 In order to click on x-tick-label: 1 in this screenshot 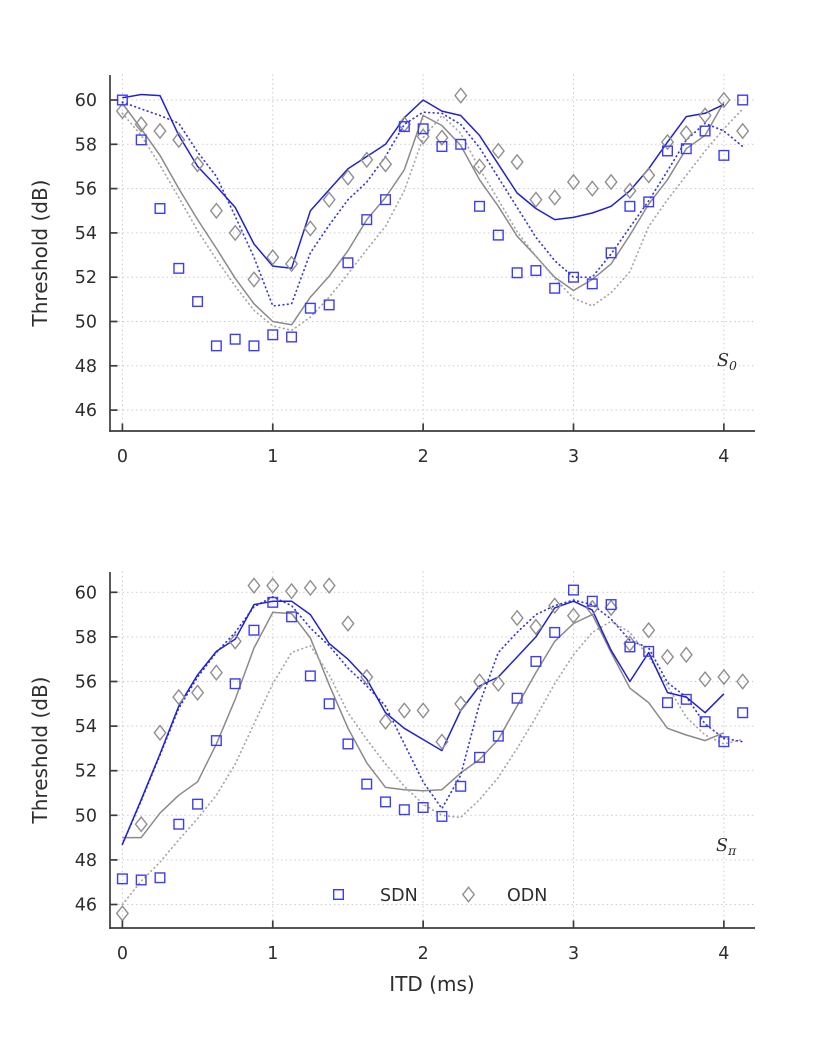, I will do `click(272, 954)`.